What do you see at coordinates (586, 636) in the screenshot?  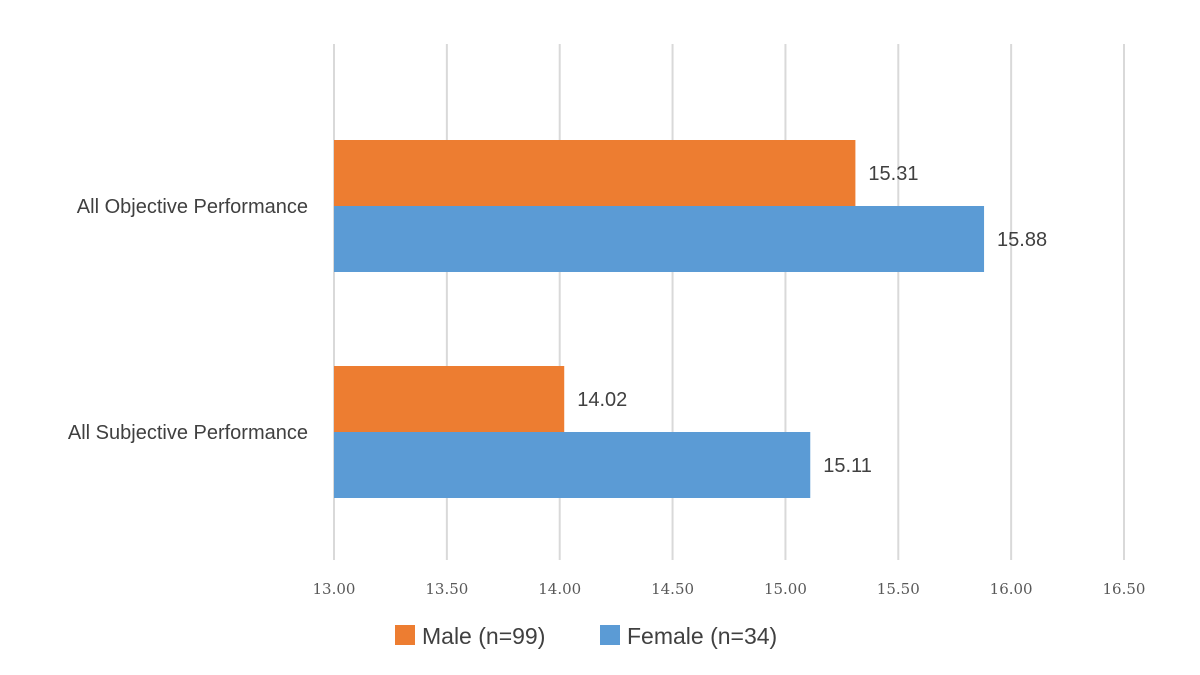 I see `legend: Male (n=99) Female (n=34)` at bounding box center [586, 636].